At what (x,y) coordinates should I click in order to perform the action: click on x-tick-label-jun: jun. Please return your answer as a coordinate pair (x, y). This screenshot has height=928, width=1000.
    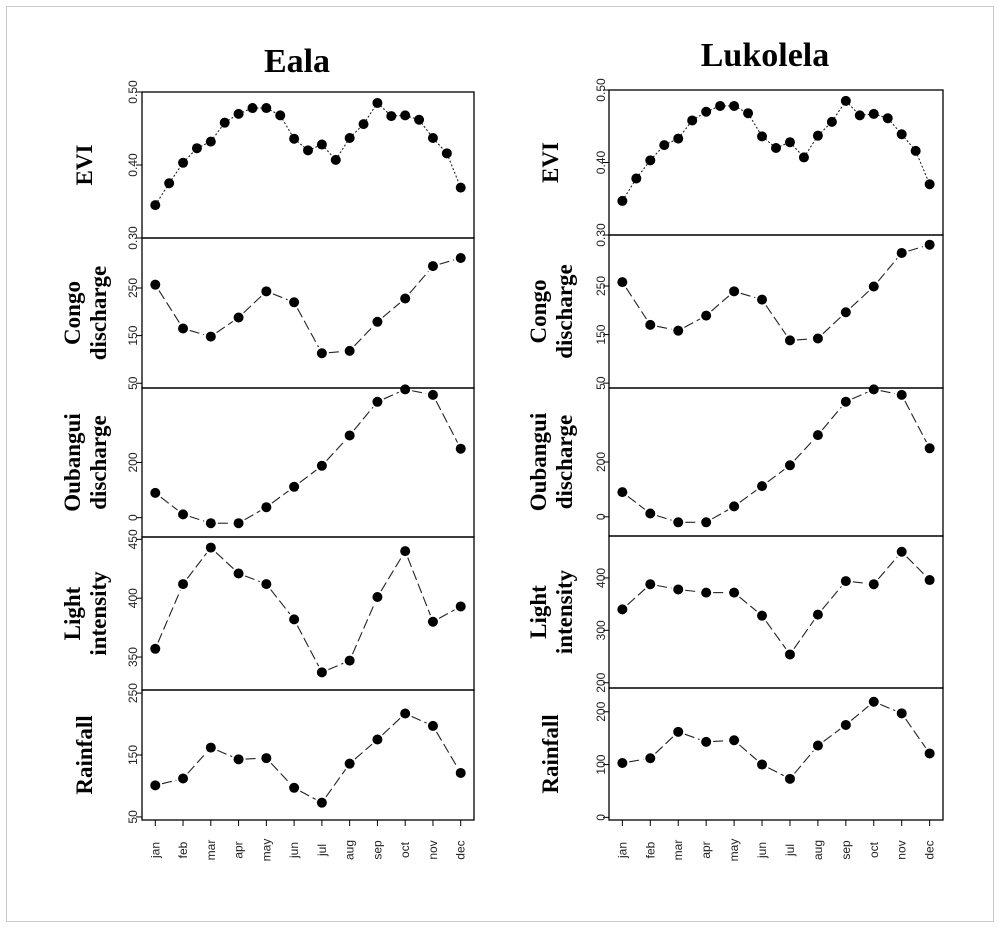
    Looking at the image, I should click on (294, 850).